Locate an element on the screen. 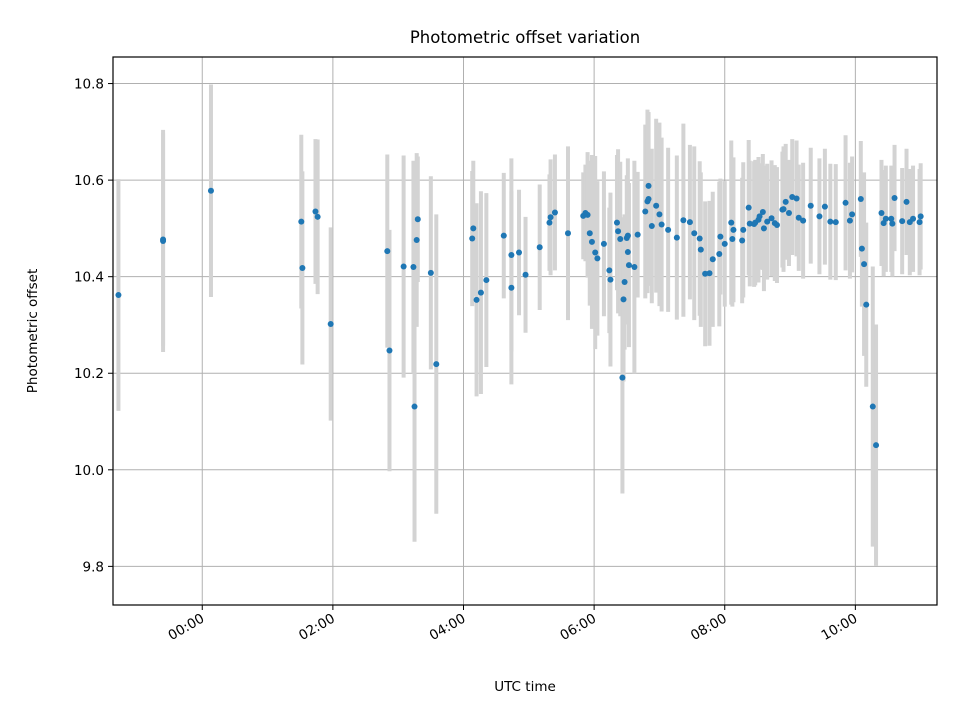 The image size is (960, 720). x-axis-label: UTC time is located at coordinates (525, 687).